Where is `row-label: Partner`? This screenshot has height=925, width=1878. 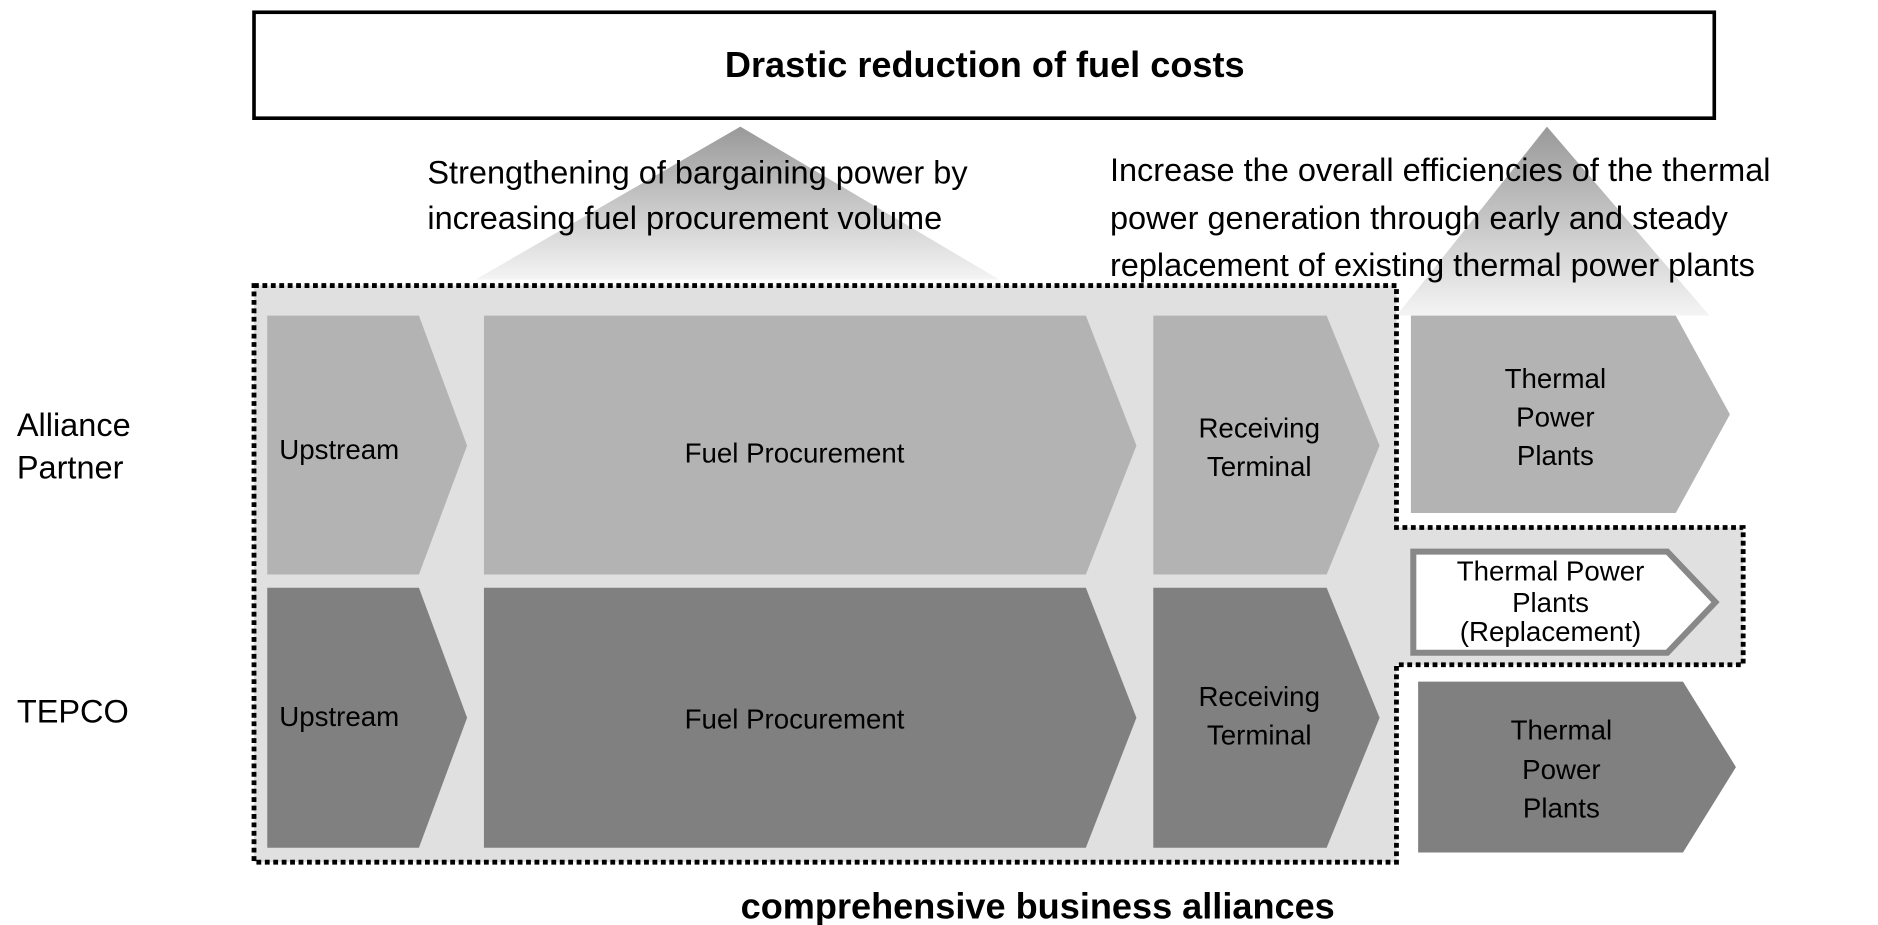
row-label: Partner is located at coordinates (70, 467).